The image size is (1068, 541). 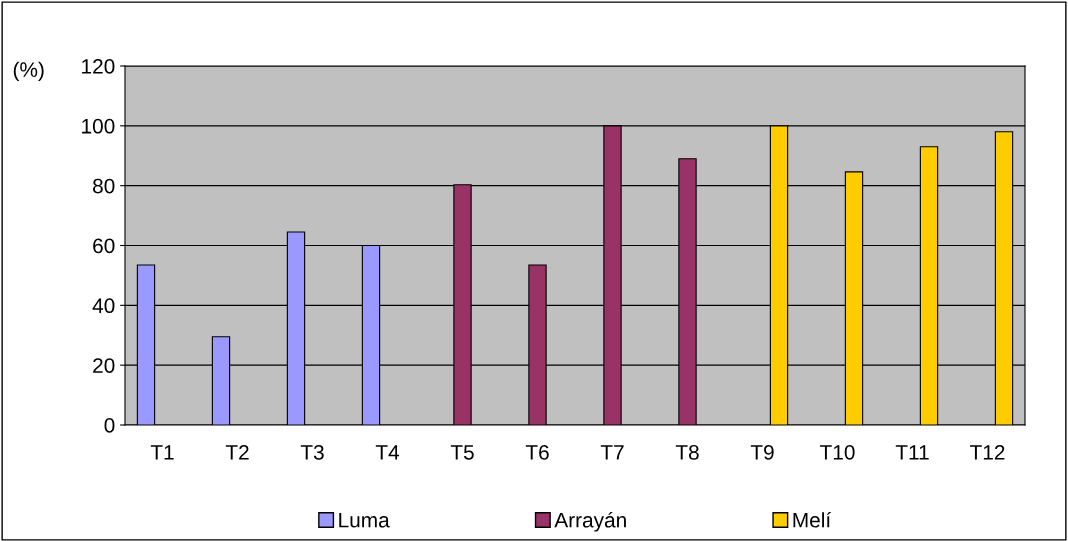 What do you see at coordinates (837, 452) in the screenshot?
I see `x-tick-label: T10` at bounding box center [837, 452].